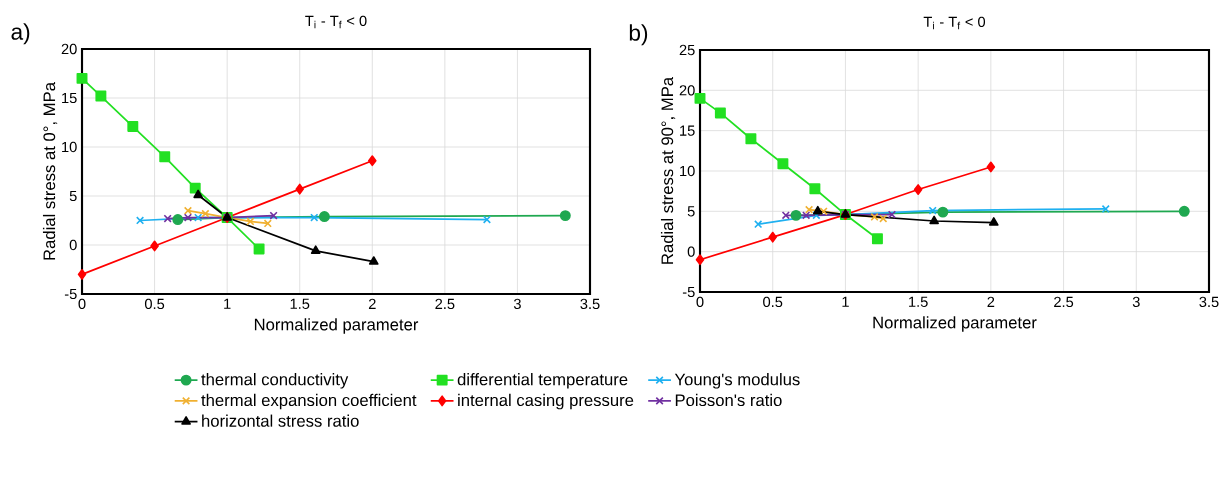  I want to click on legend-label: horizontal stress ratio, so click(280, 420).